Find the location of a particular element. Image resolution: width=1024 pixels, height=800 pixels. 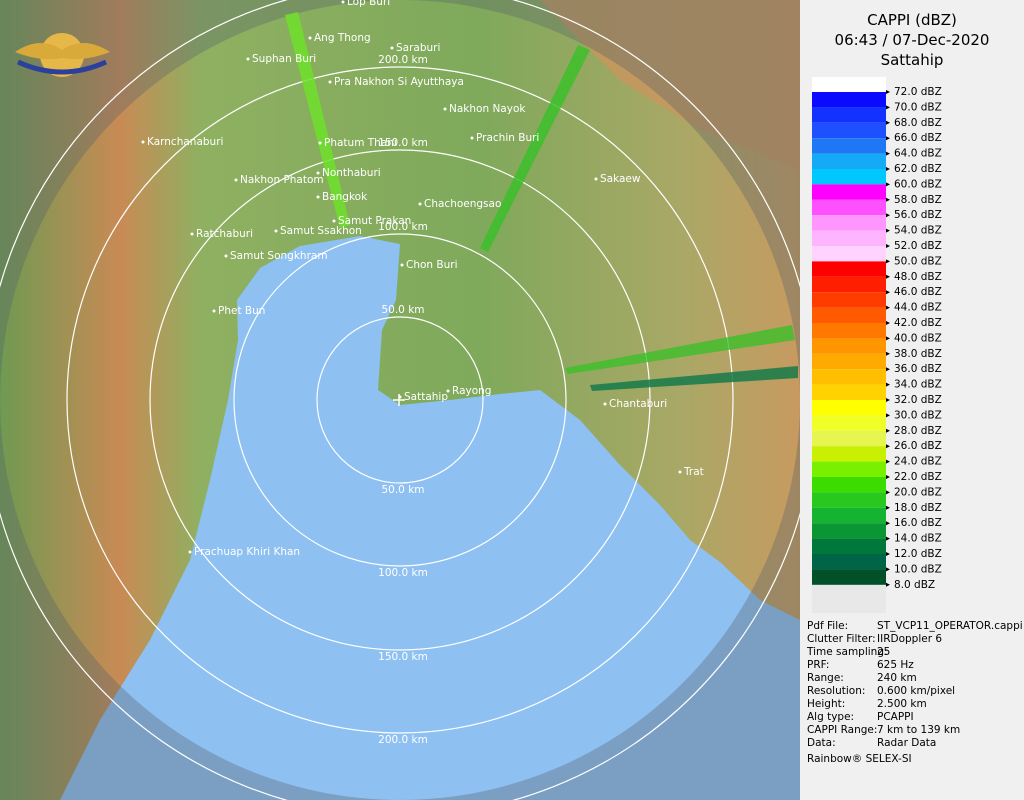

legend-bottom is located at coordinates (849, 599).